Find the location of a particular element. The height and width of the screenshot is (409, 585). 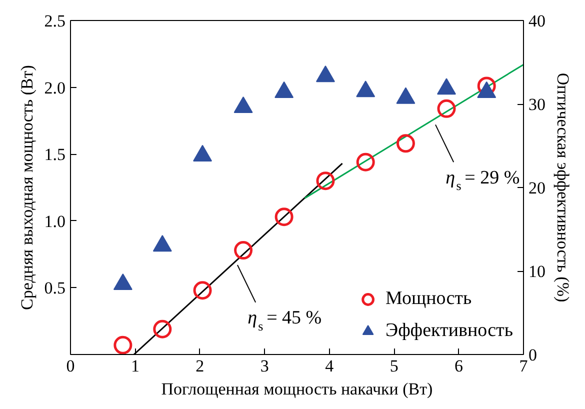

x-tick-label: 2 is located at coordinates (200, 366).